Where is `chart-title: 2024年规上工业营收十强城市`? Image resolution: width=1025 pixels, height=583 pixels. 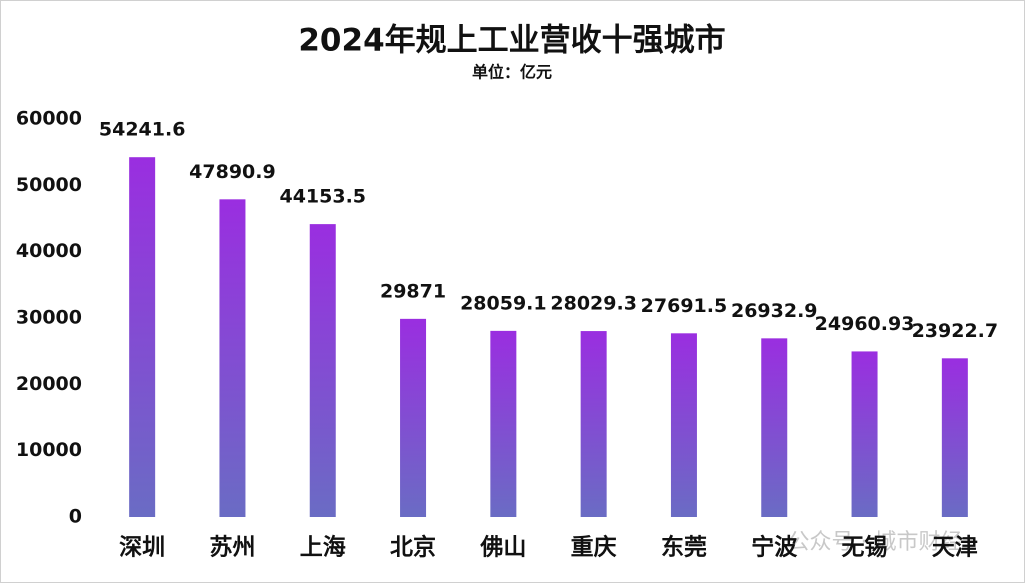 chart-title: 2024年规上工业营收十强城市 is located at coordinates (511, 41).